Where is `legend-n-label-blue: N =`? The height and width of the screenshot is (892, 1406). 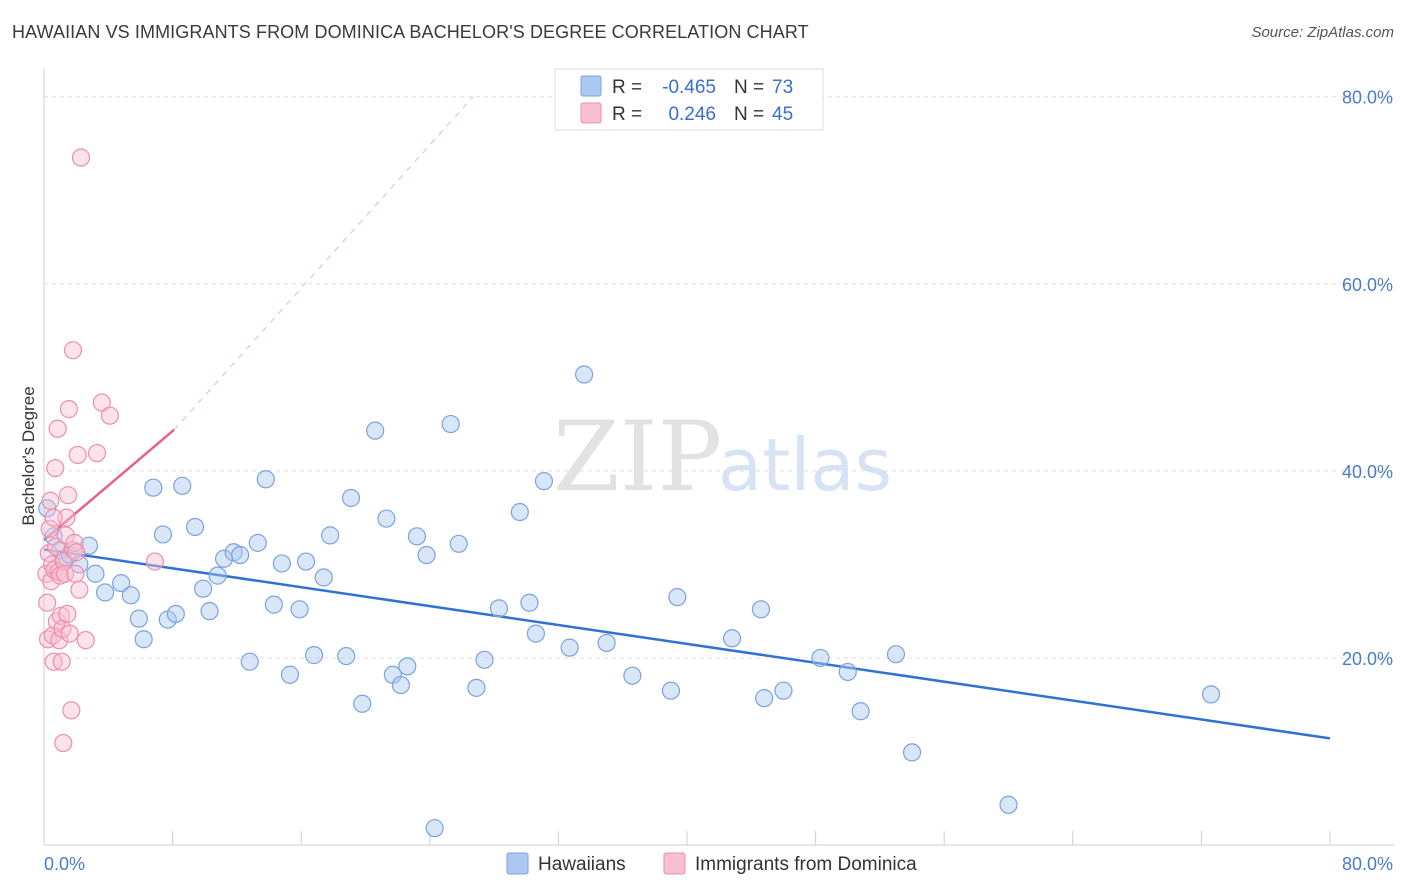 legend-n-label-blue: N = is located at coordinates (749, 87).